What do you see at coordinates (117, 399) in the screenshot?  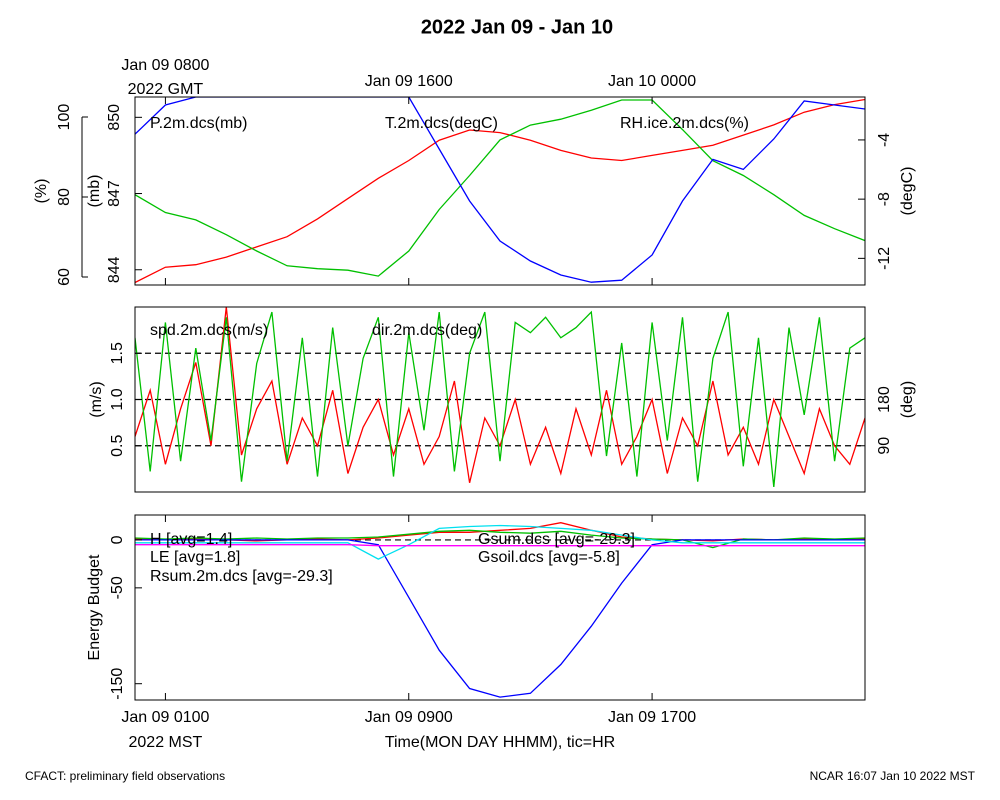 I see `y-tick-label: 1.0` at bounding box center [117, 399].